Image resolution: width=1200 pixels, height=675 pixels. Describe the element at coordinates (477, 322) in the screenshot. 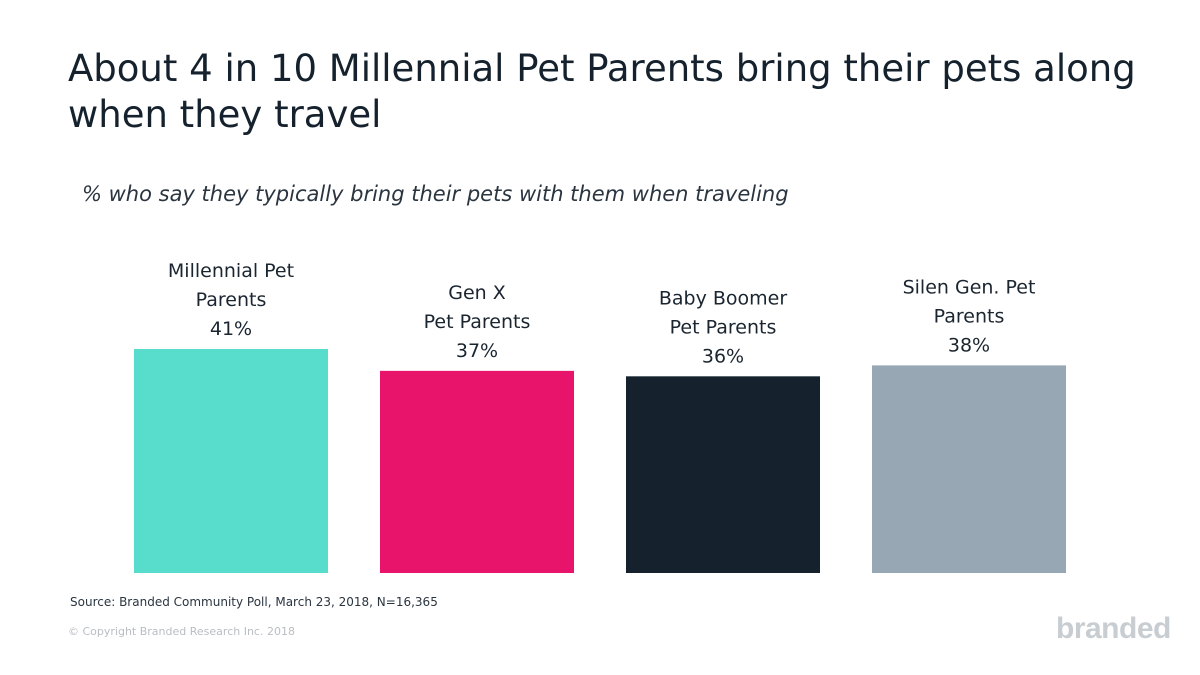

I see `bar-category-label-2: Pet Parents` at that location.